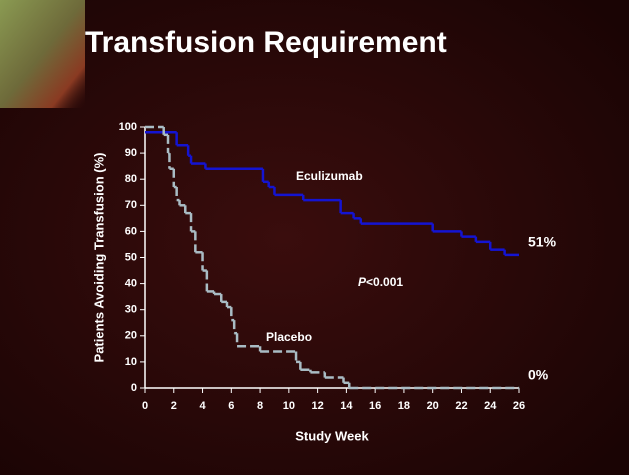 The image size is (629, 475). I want to click on x-tick-label: 22, so click(461, 406).